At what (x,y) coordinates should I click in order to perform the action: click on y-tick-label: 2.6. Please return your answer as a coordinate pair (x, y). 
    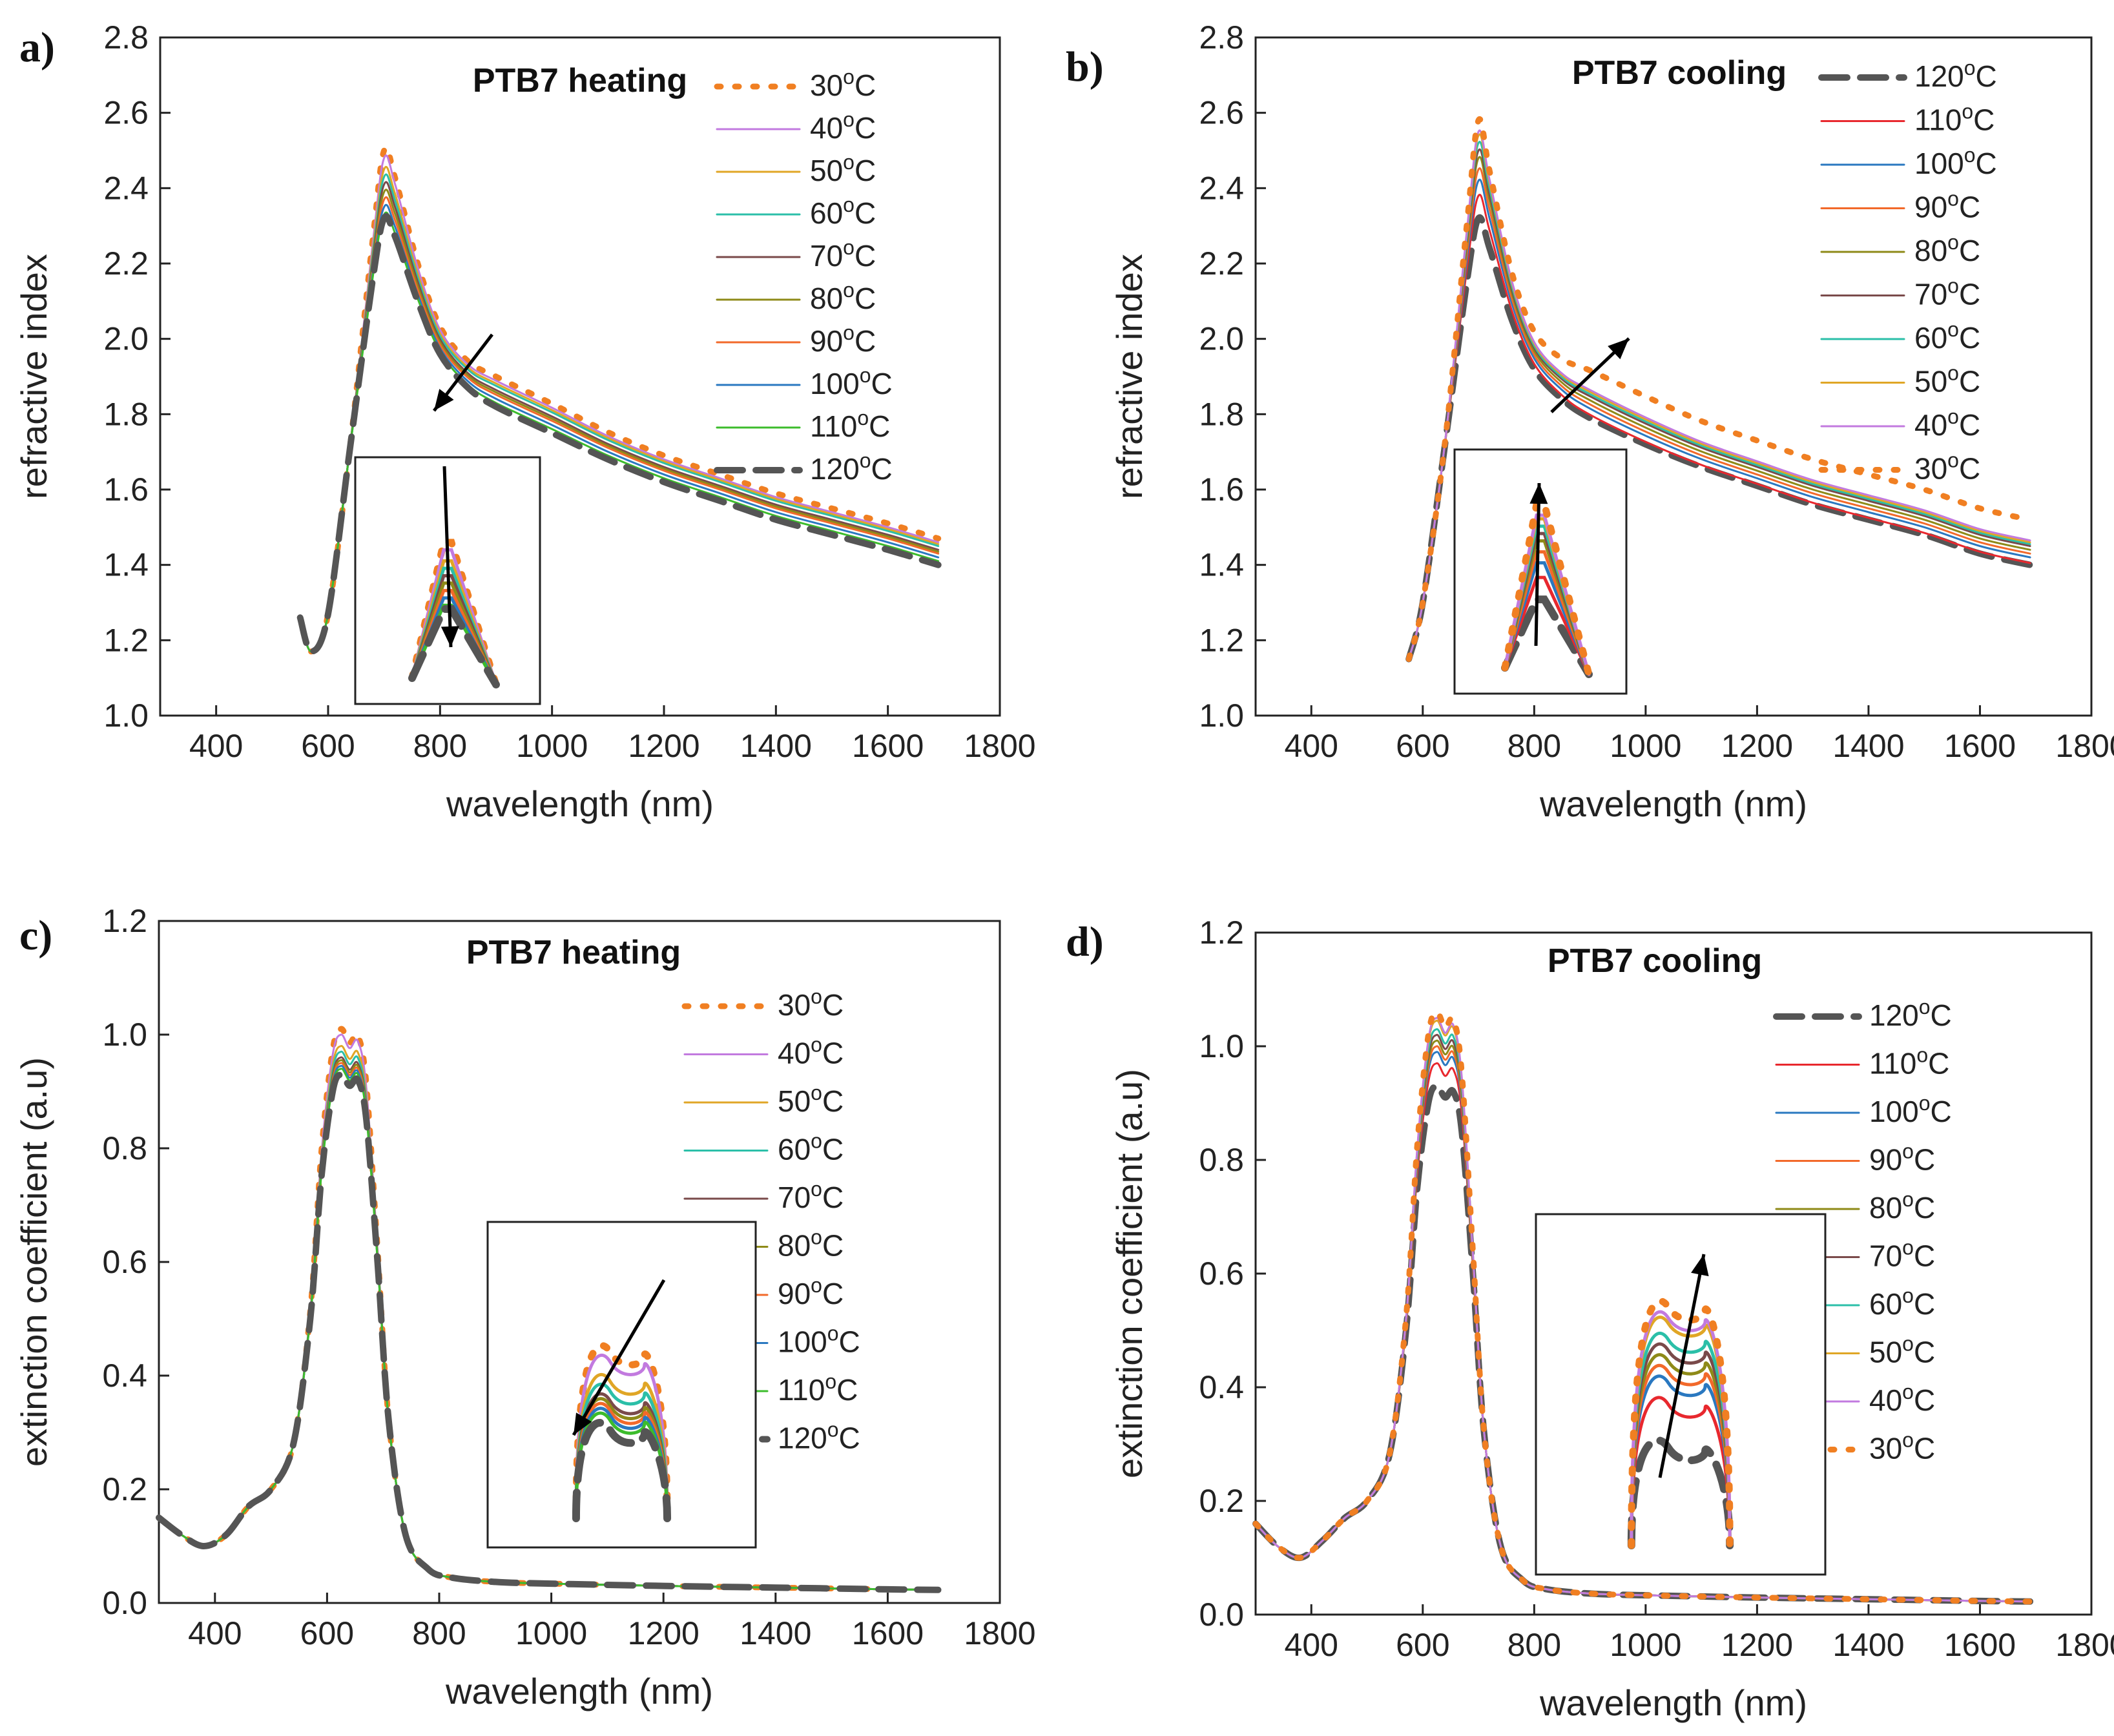
    Looking at the image, I should click on (1221, 113).